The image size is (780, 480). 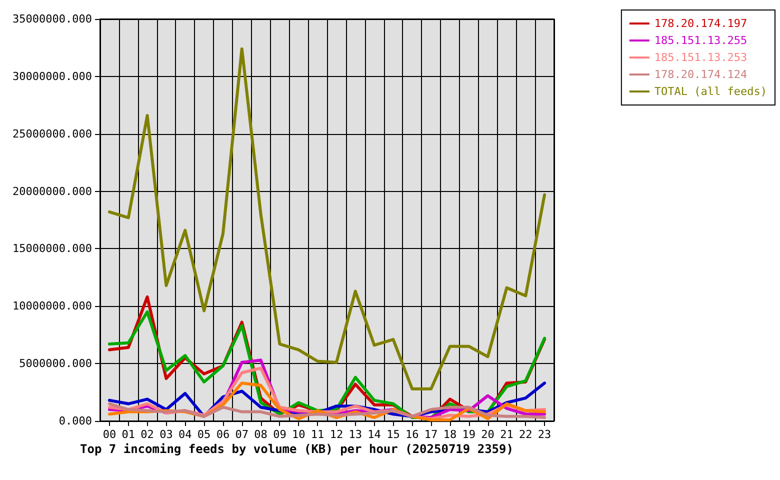 I want to click on text: Top 7 incoming feeds by volume (KB) per hour (20250719 2359), so click(x=297, y=449).